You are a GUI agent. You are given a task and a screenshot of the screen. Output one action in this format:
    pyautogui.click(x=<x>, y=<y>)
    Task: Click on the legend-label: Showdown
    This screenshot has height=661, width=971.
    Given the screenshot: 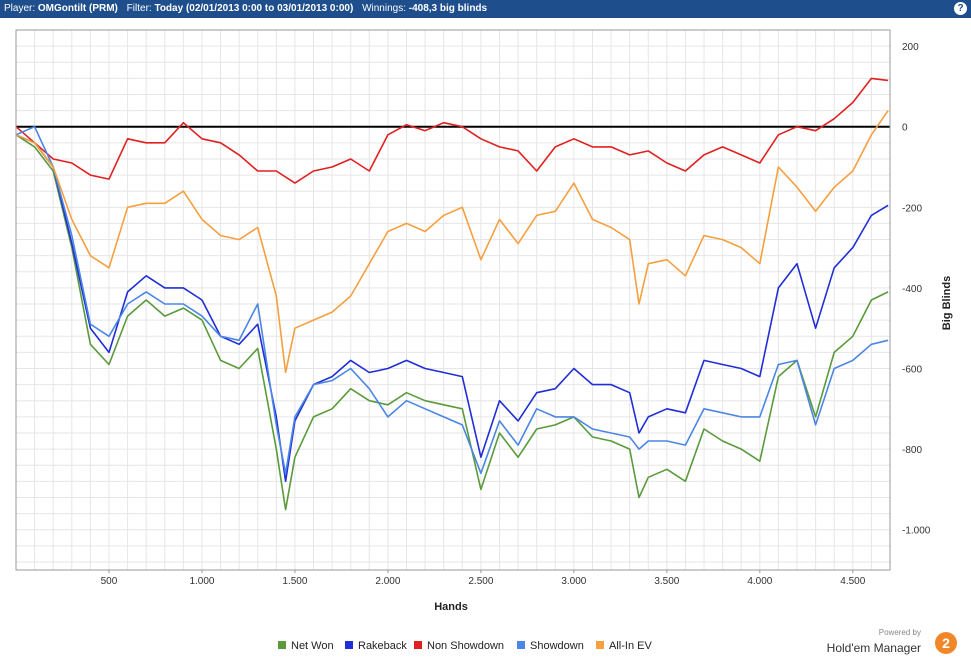 What is the action you would take?
    pyautogui.click(x=557, y=646)
    